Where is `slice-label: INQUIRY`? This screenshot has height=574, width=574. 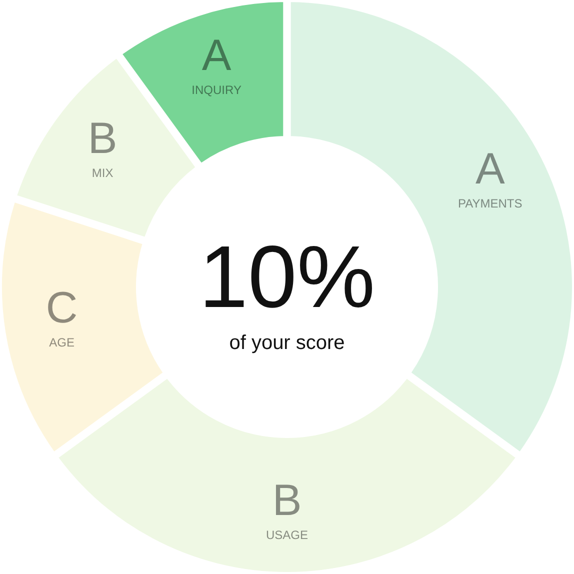 slice-label: INQUIRY is located at coordinates (217, 90).